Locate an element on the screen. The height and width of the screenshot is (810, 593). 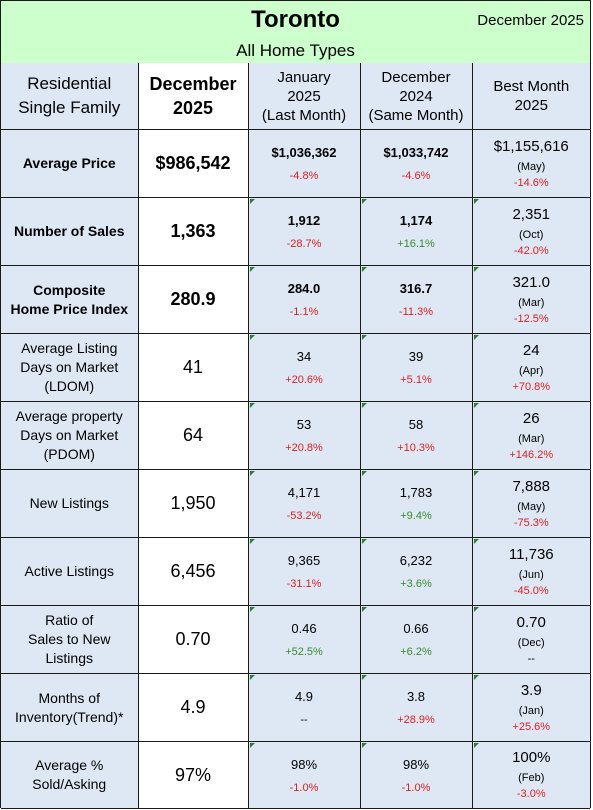
same-month-cell: 58 +10.3% is located at coordinates (416, 435).